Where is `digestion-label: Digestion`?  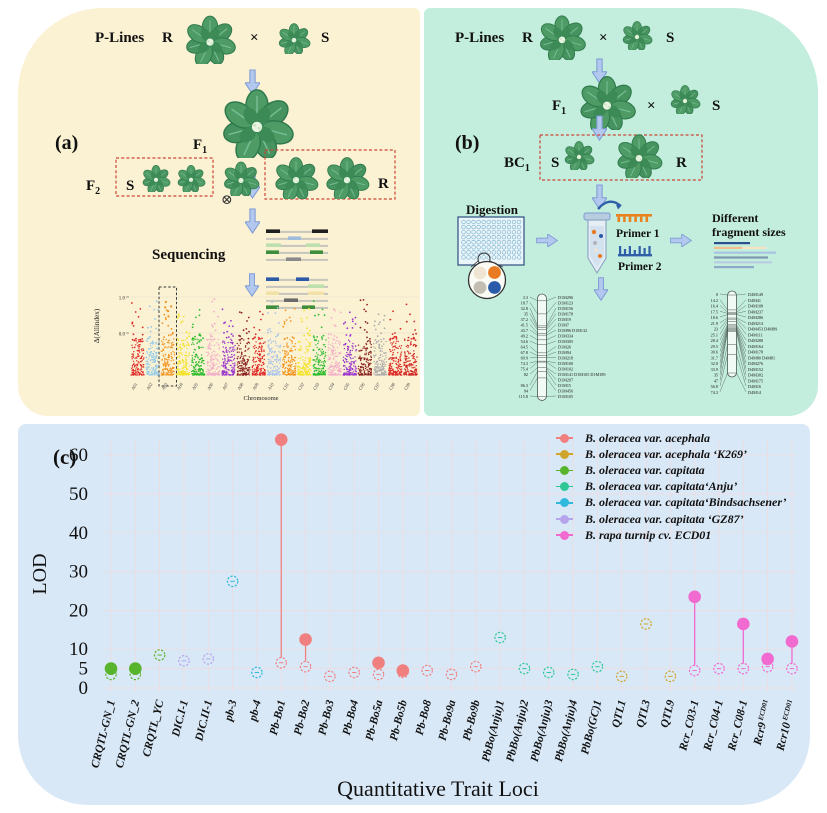 digestion-label: Digestion is located at coordinates (492, 209).